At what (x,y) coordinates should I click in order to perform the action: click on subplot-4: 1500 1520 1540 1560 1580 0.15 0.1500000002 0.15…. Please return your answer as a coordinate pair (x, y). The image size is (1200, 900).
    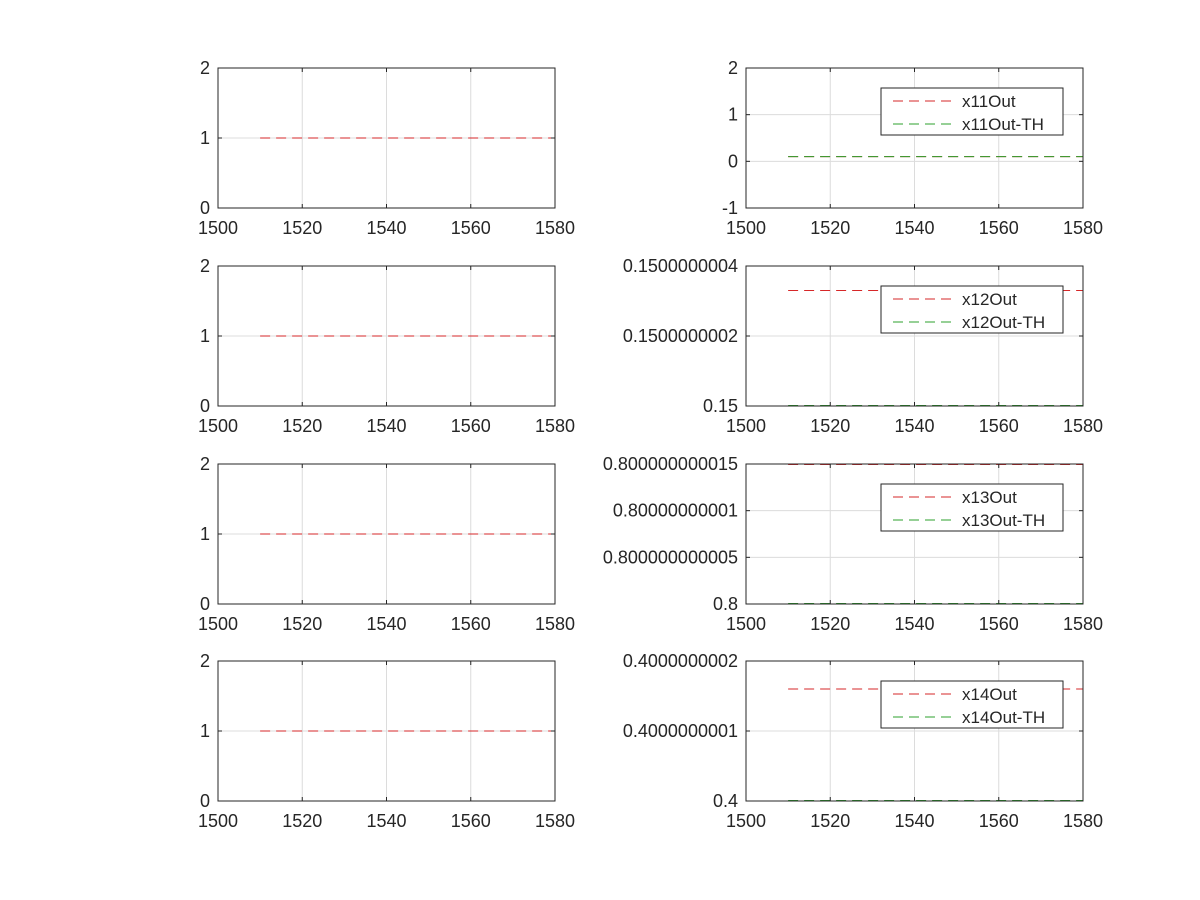
    Looking at the image, I should click on (863, 346).